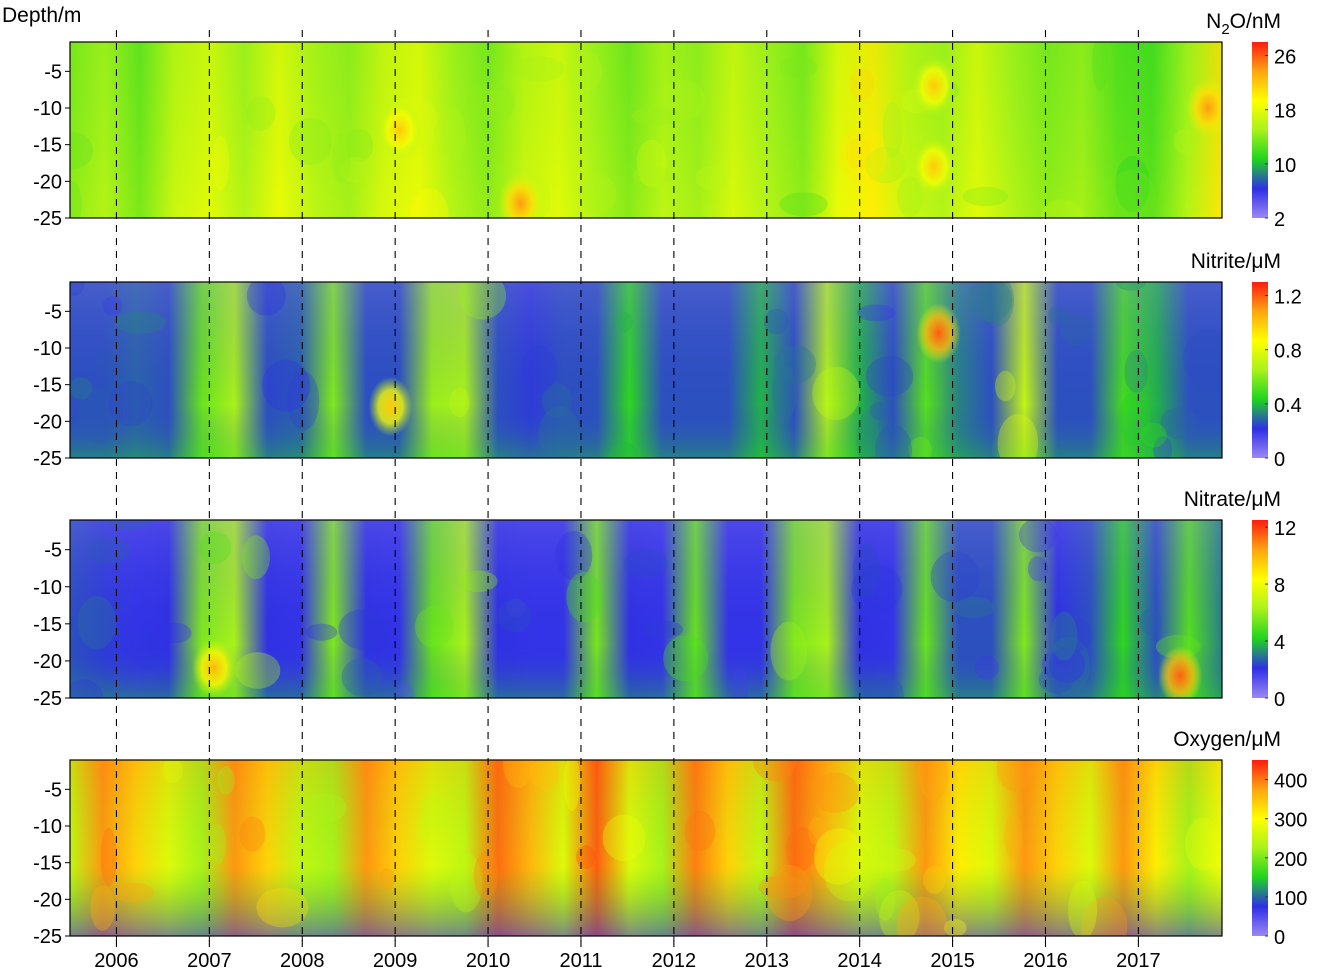 The image size is (1320, 975). Describe the element at coordinates (1243, 24) in the screenshot. I see `panel-title: N2O/nM` at that location.